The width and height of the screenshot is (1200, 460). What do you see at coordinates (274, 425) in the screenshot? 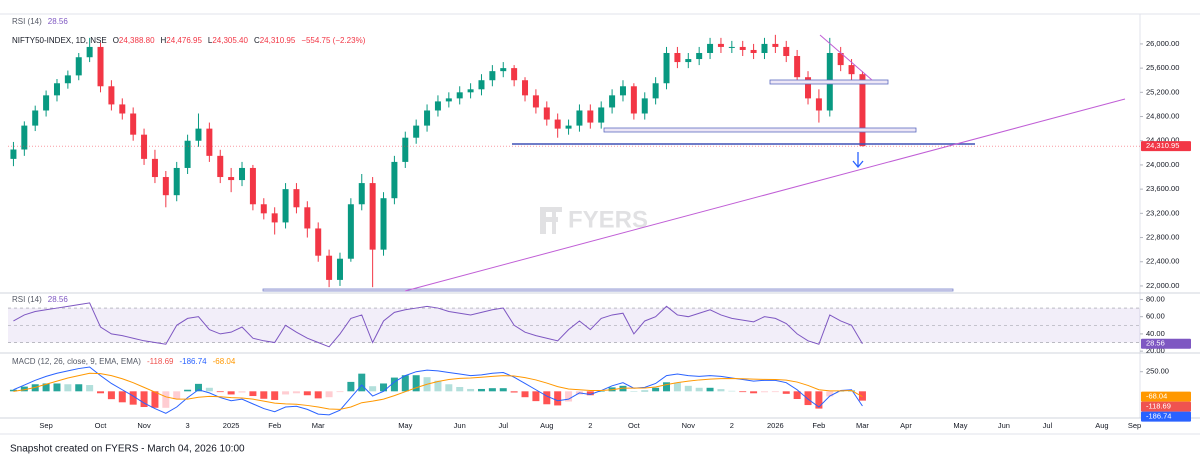
I see `x-tick-label: Feb` at bounding box center [274, 425].